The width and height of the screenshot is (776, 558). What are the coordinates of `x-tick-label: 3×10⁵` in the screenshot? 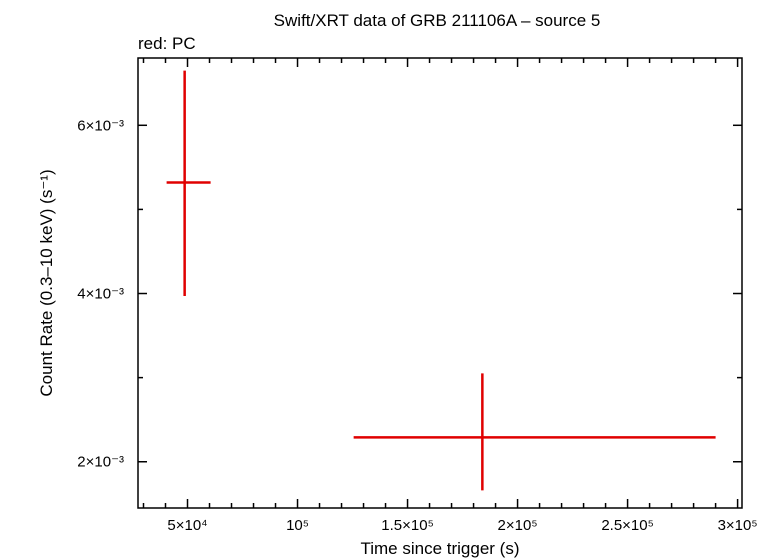 It's located at (738, 525).